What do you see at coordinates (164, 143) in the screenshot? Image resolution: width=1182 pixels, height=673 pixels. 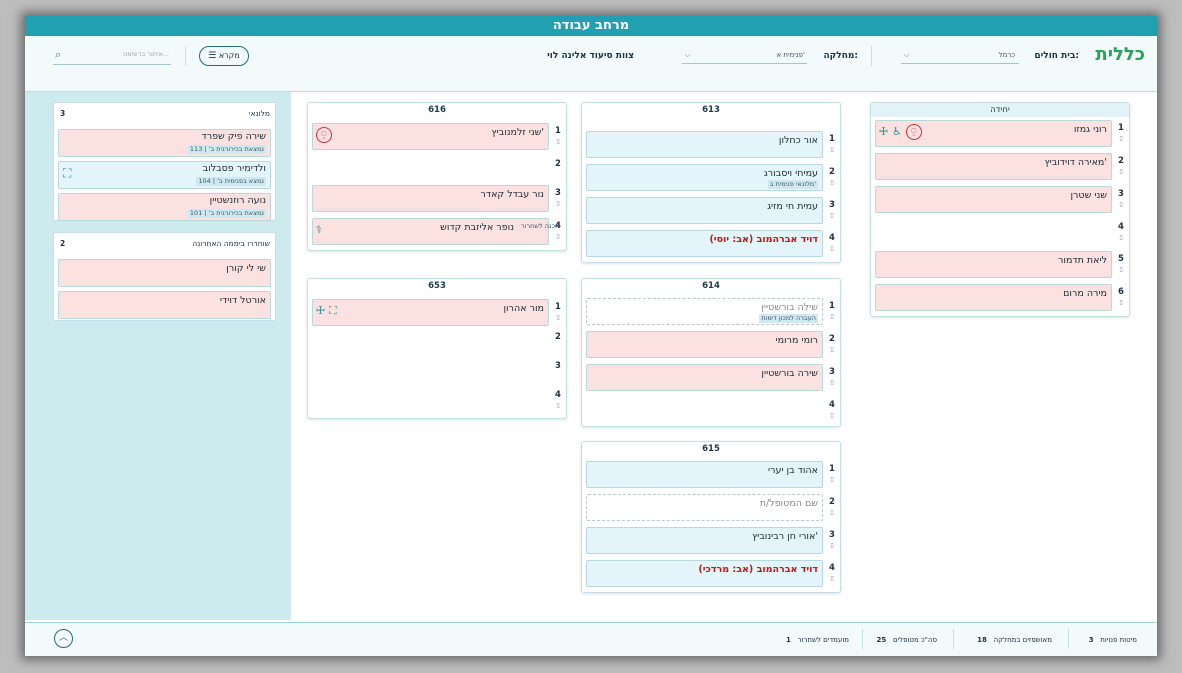 I see `hotel-patient-card: שירה פיק שפרד נמצאת בכירורגית ב' | 113` at bounding box center [164, 143].